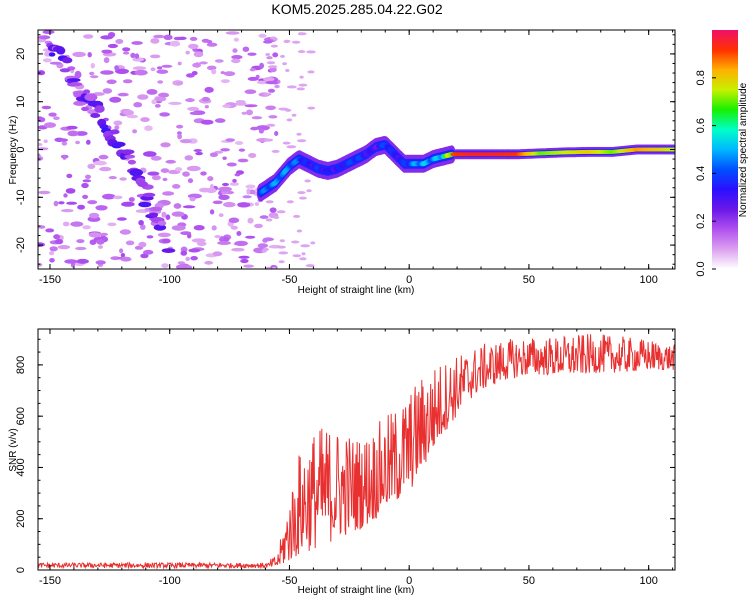 This screenshot has width=750, height=600. What do you see at coordinates (13, 150) in the screenshot?
I see `spectrogram-y-label: Frequency (Hz)` at bounding box center [13, 150].